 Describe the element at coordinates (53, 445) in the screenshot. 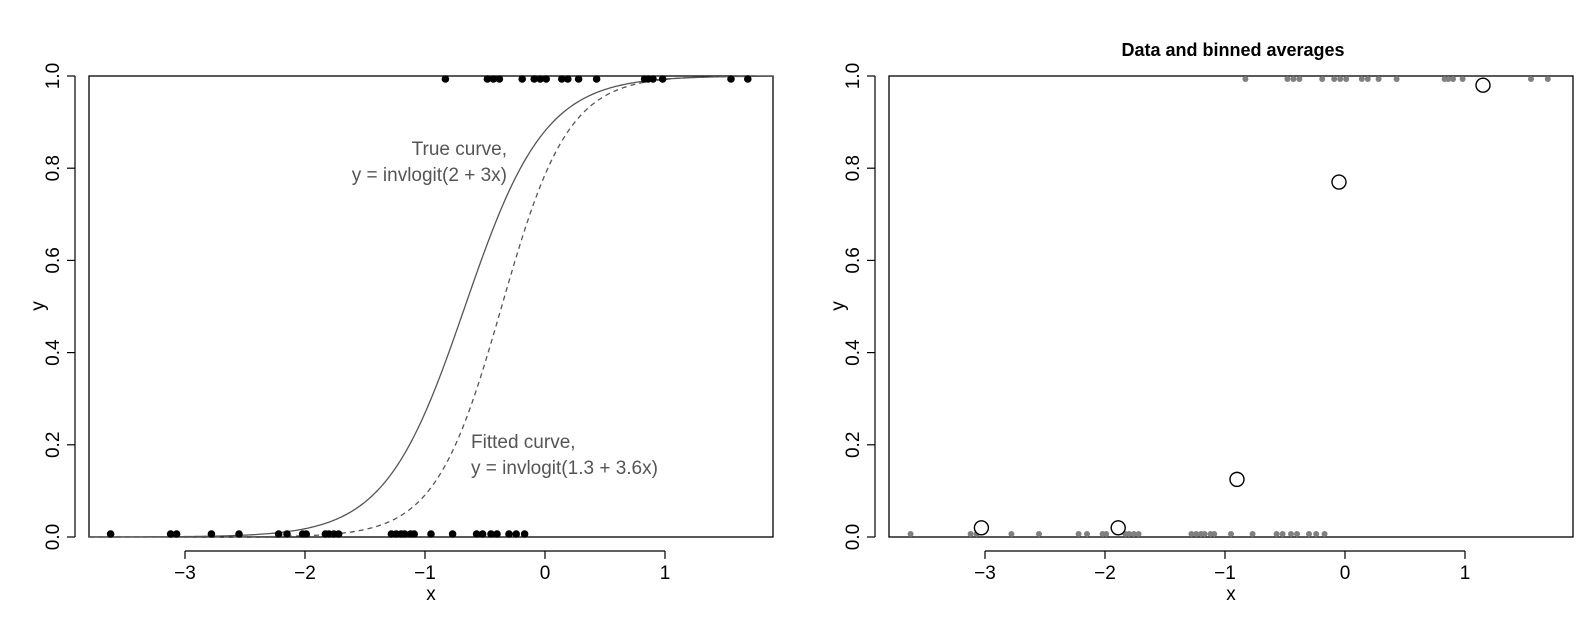

I see `left-y-tick-label: 0.2` at that location.